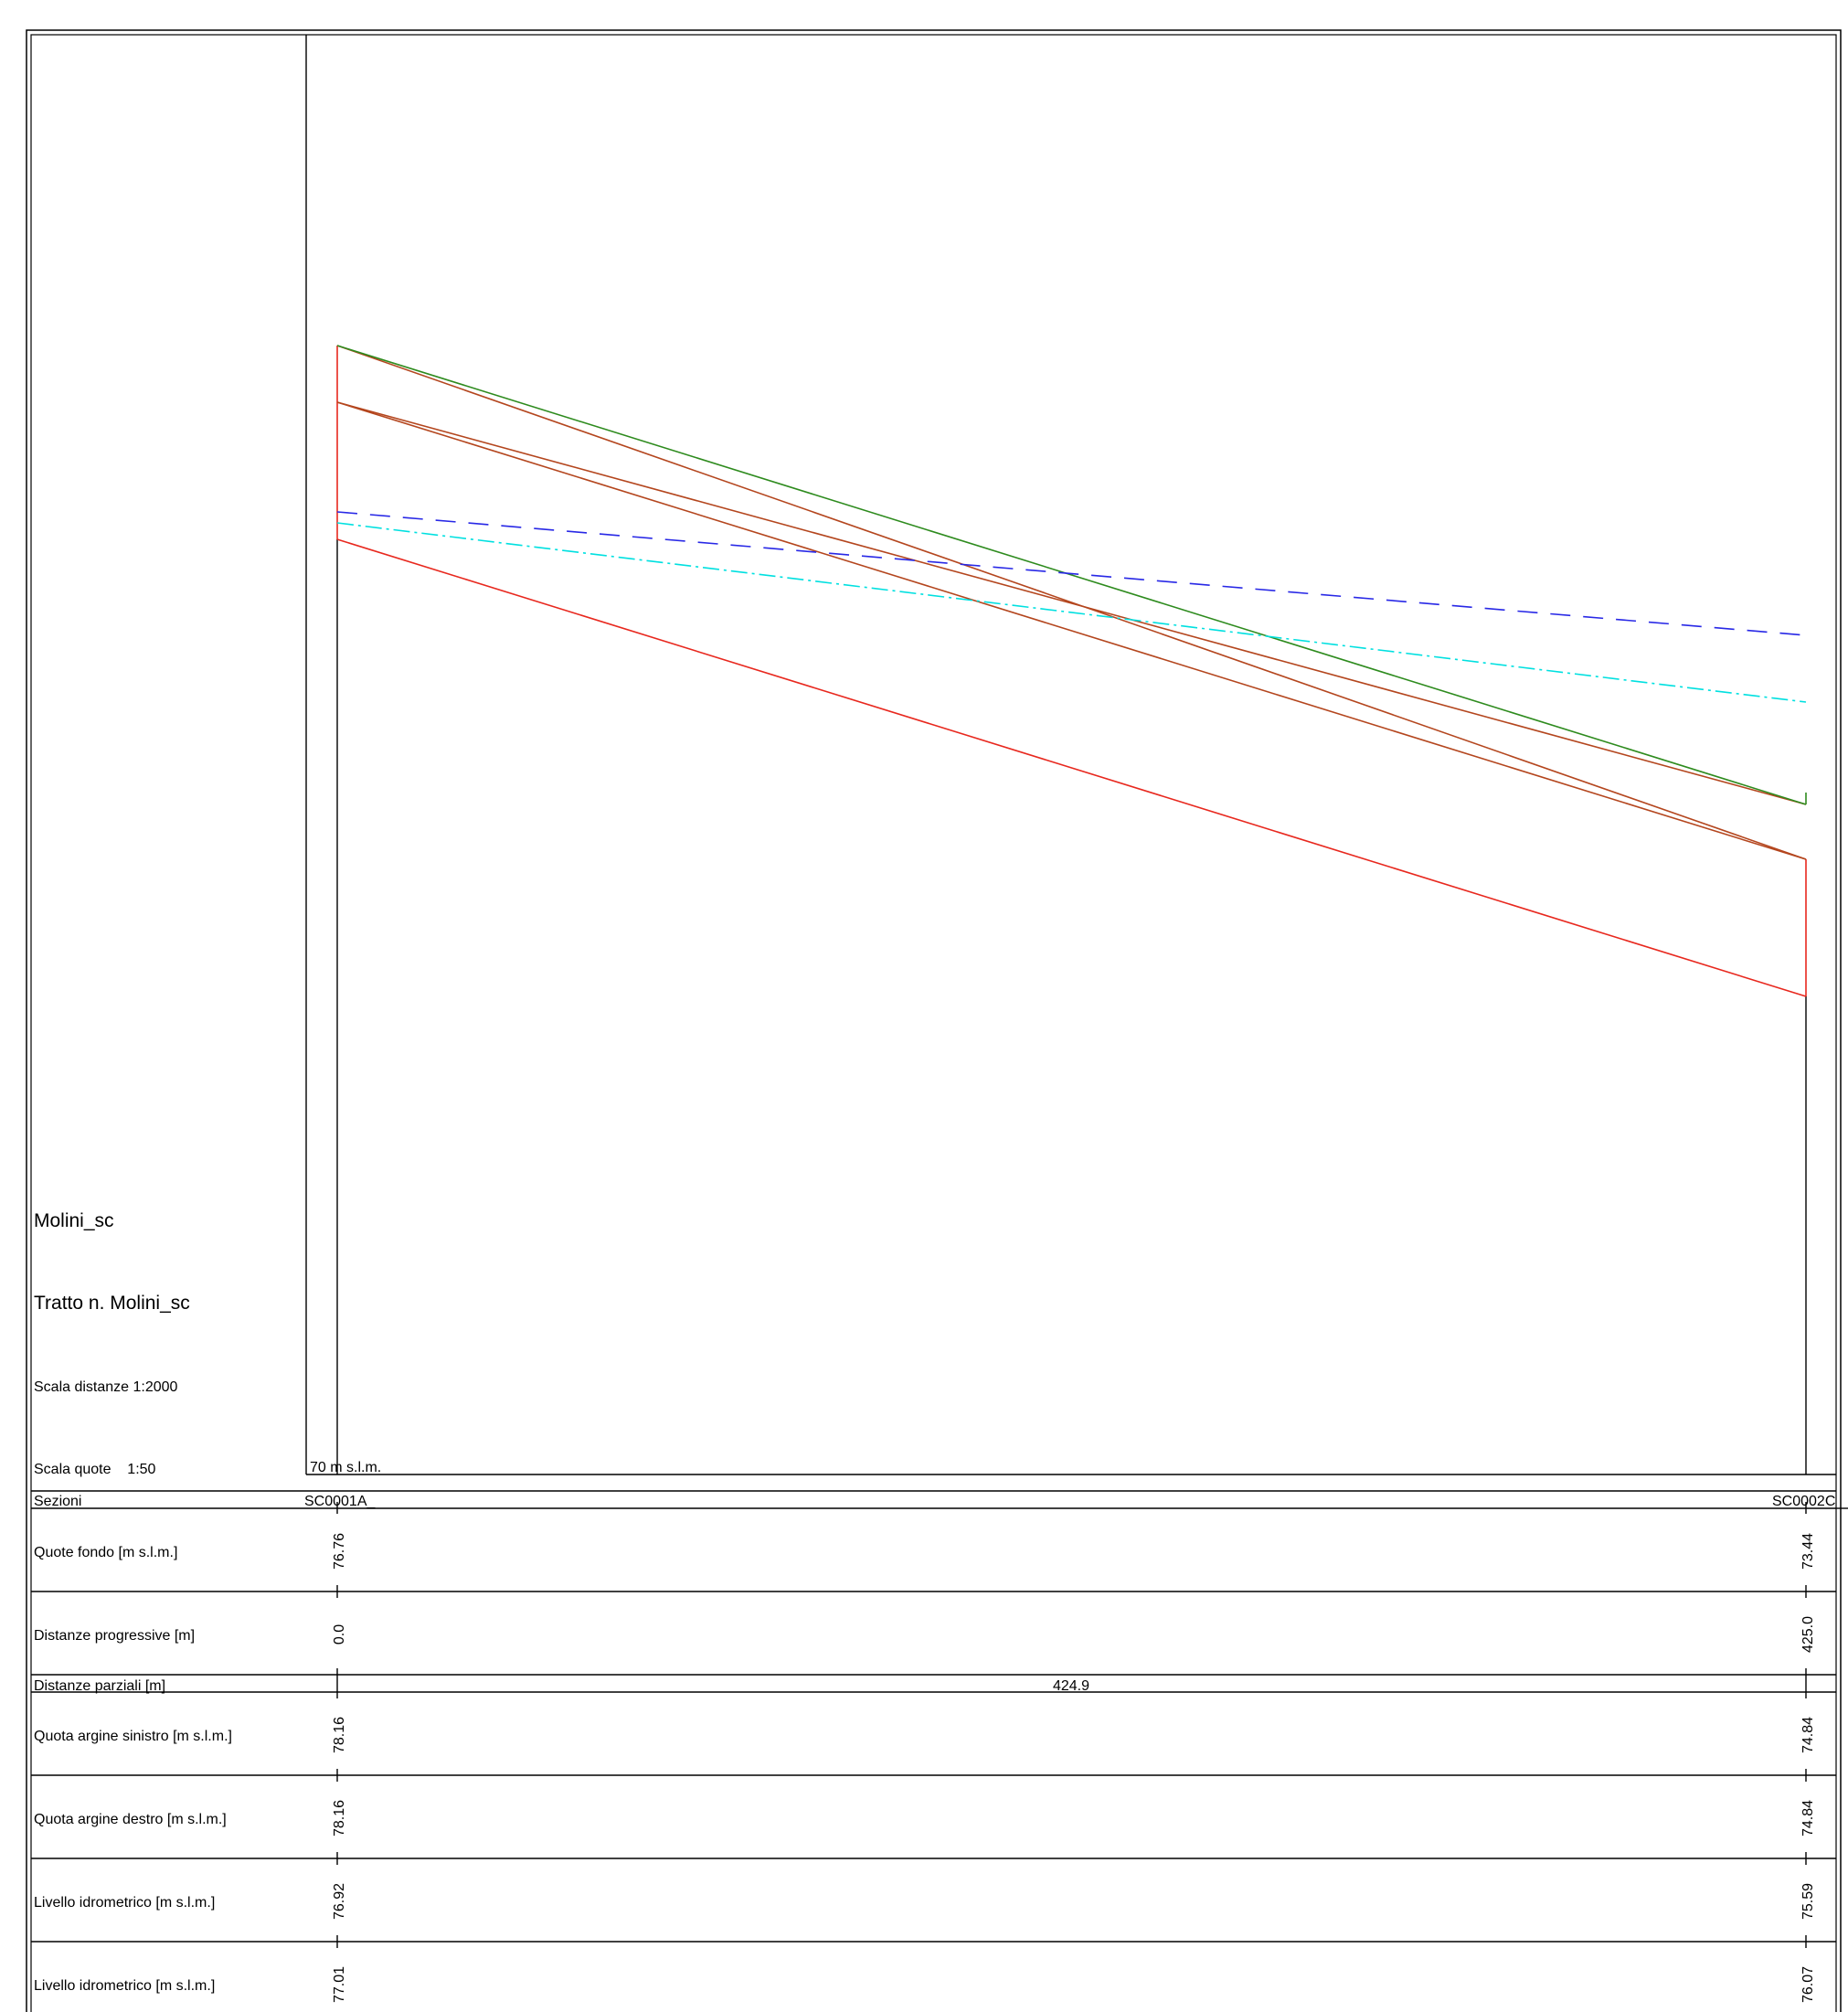 The image size is (1848, 2012). What do you see at coordinates (74, 1221) in the screenshot?
I see `profile-title: Molini_sc` at bounding box center [74, 1221].